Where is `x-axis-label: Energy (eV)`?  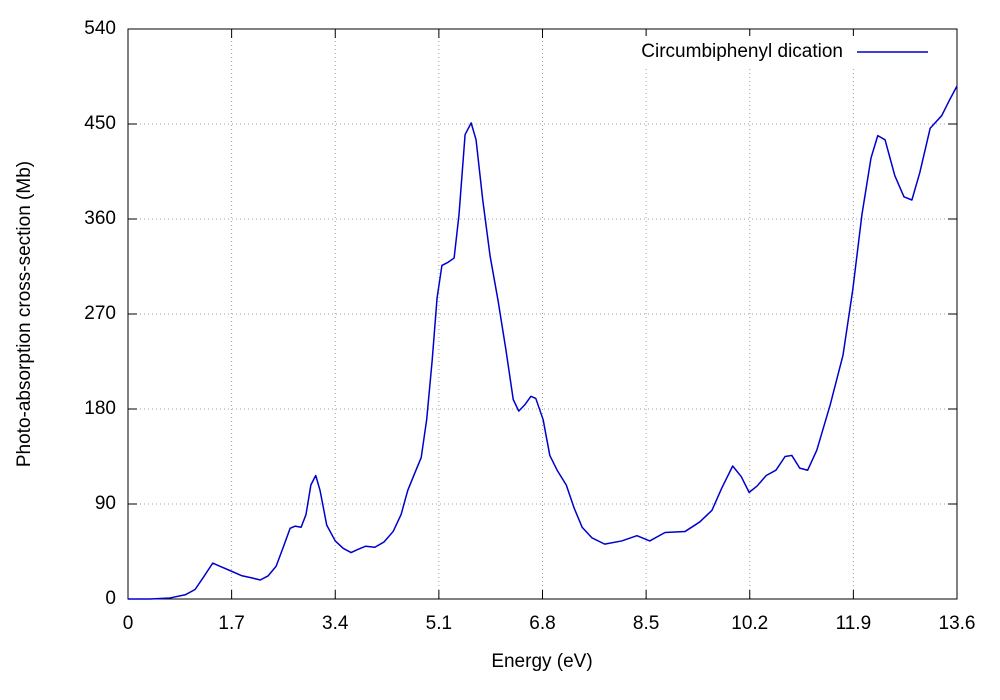 x-axis-label: Energy (eV) is located at coordinates (541, 661).